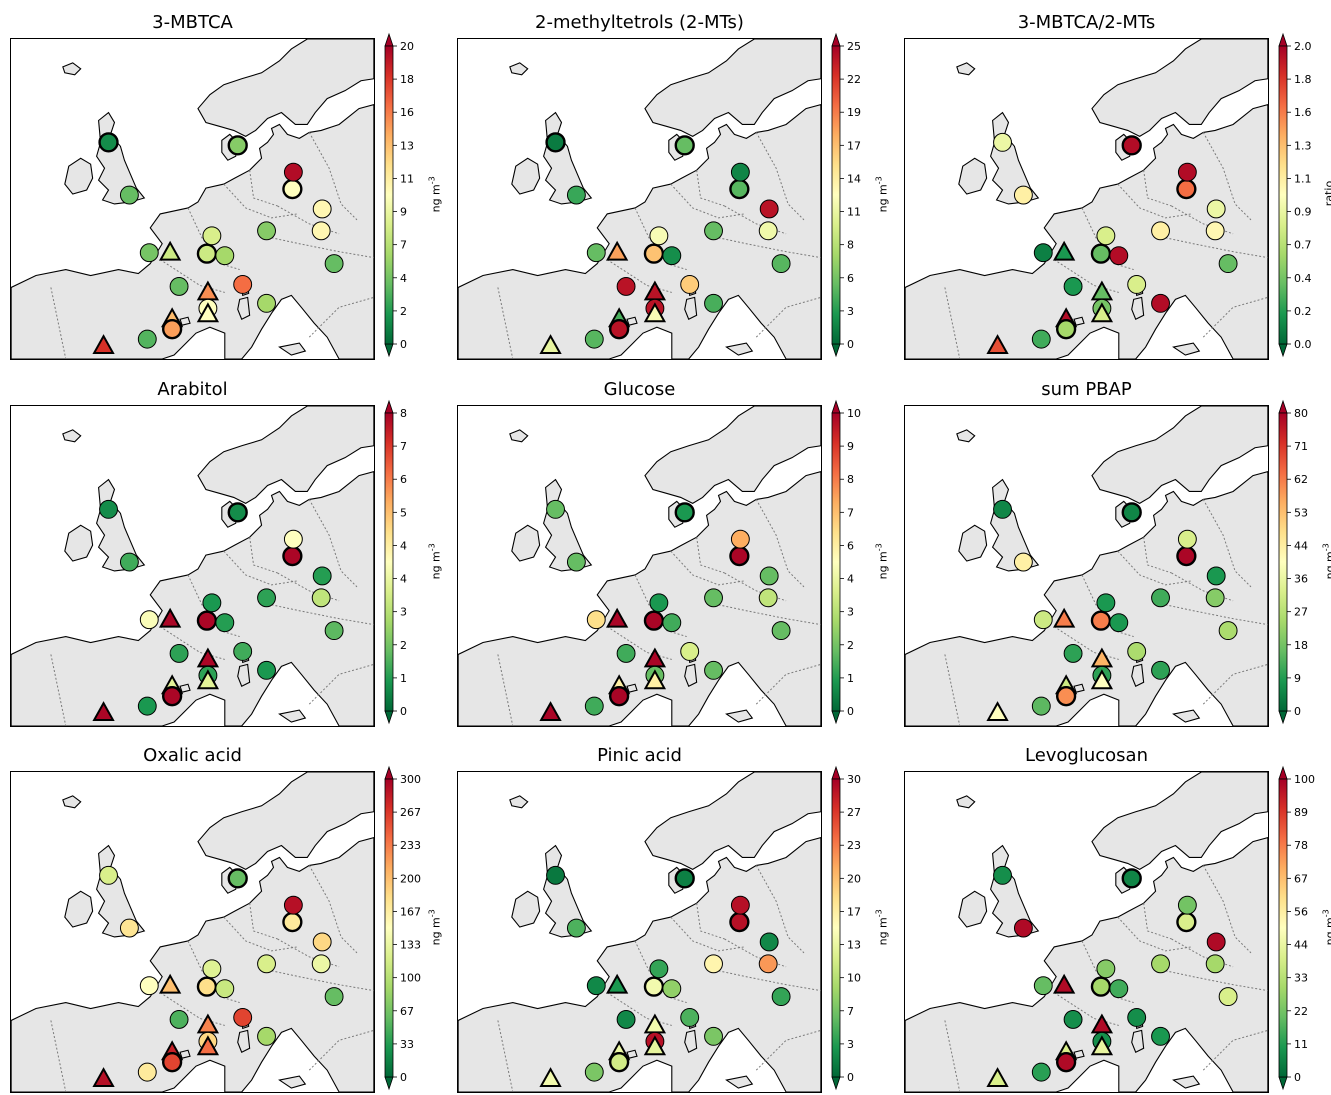 The height and width of the screenshot is (1095, 1331). What do you see at coordinates (1301, 845) in the screenshot?
I see `colorbar-tick-label: 78` at bounding box center [1301, 845].